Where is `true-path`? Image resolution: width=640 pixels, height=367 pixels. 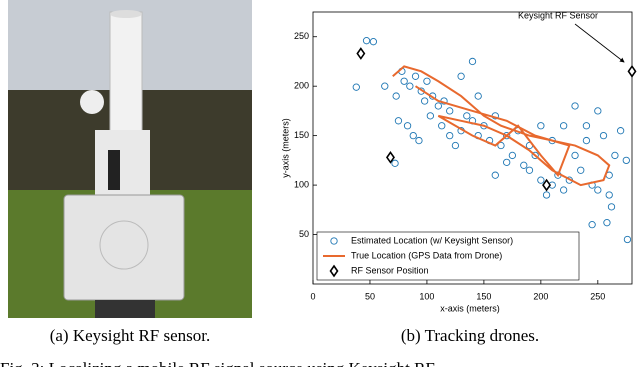 true-path is located at coordinates (501, 126).